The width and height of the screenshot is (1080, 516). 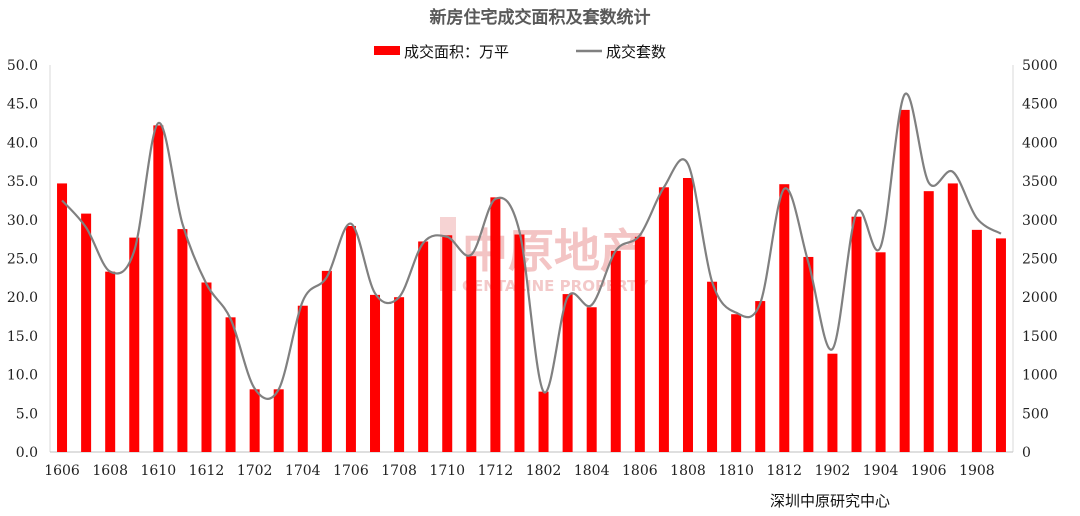 What do you see at coordinates (110, 471) in the screenshot?
I see `x-tick-label: 1608` at bounding box center [110, 471].